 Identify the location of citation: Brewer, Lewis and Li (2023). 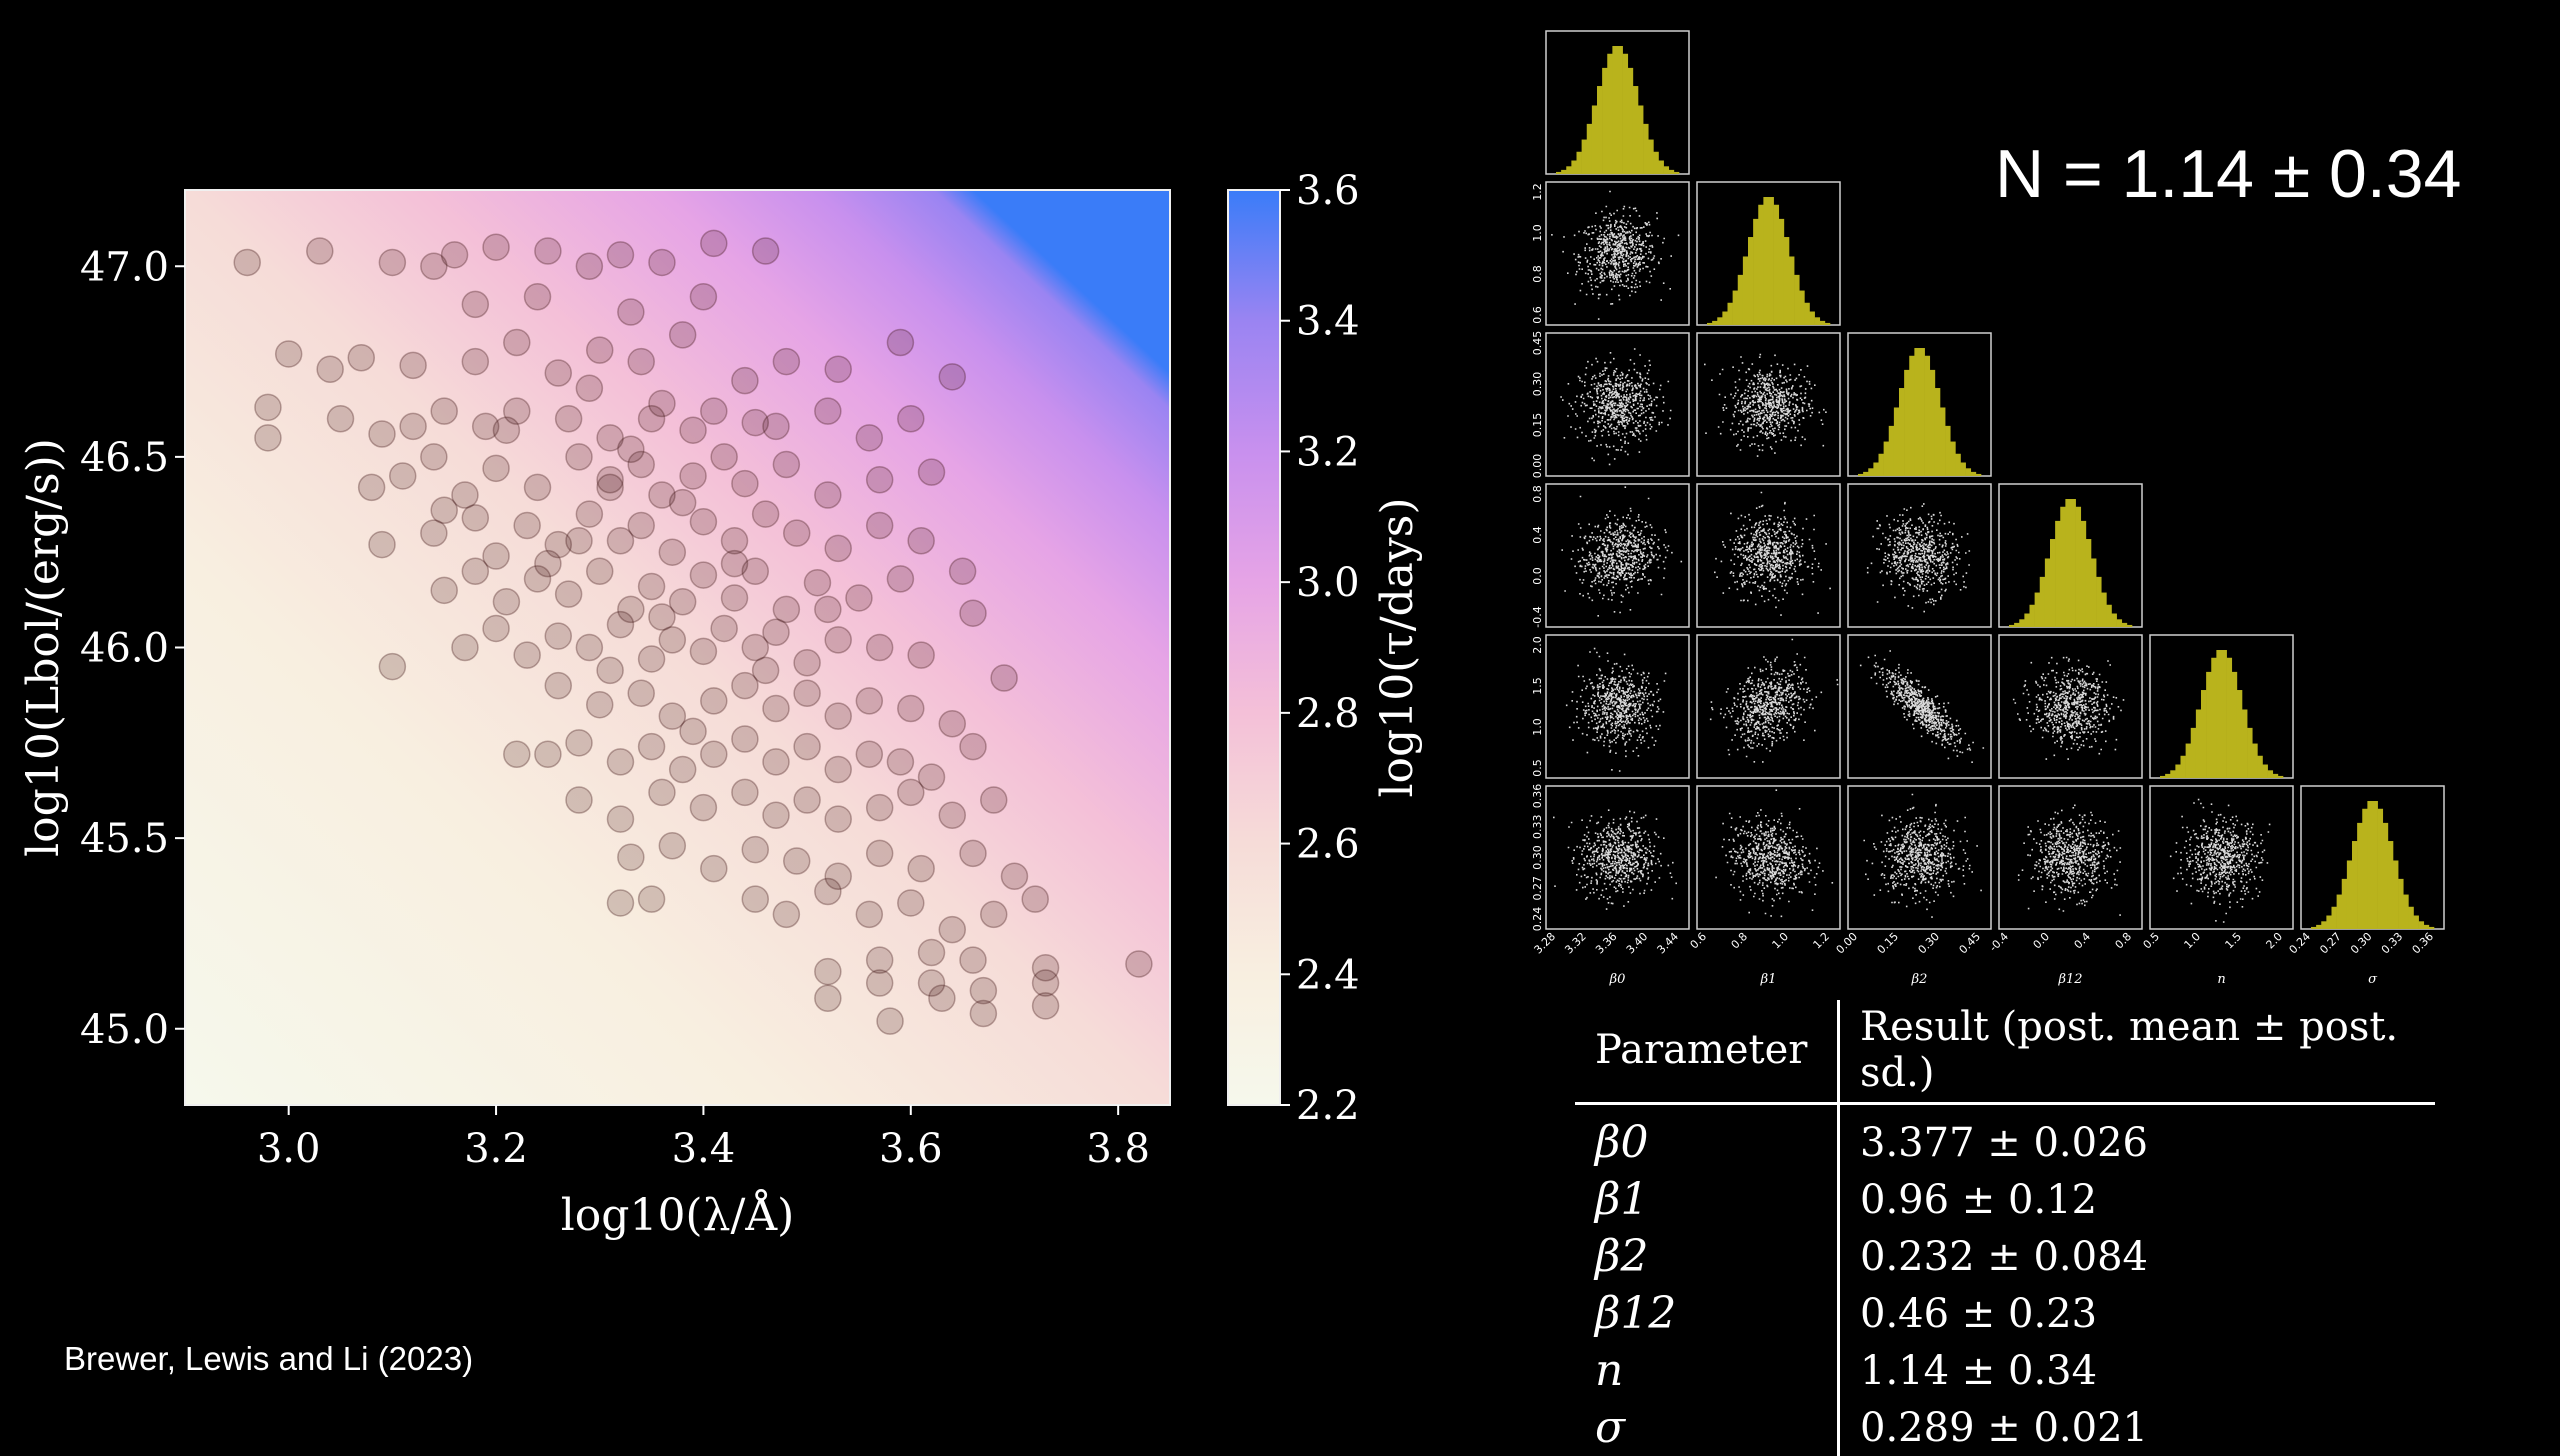
(269, 1358).